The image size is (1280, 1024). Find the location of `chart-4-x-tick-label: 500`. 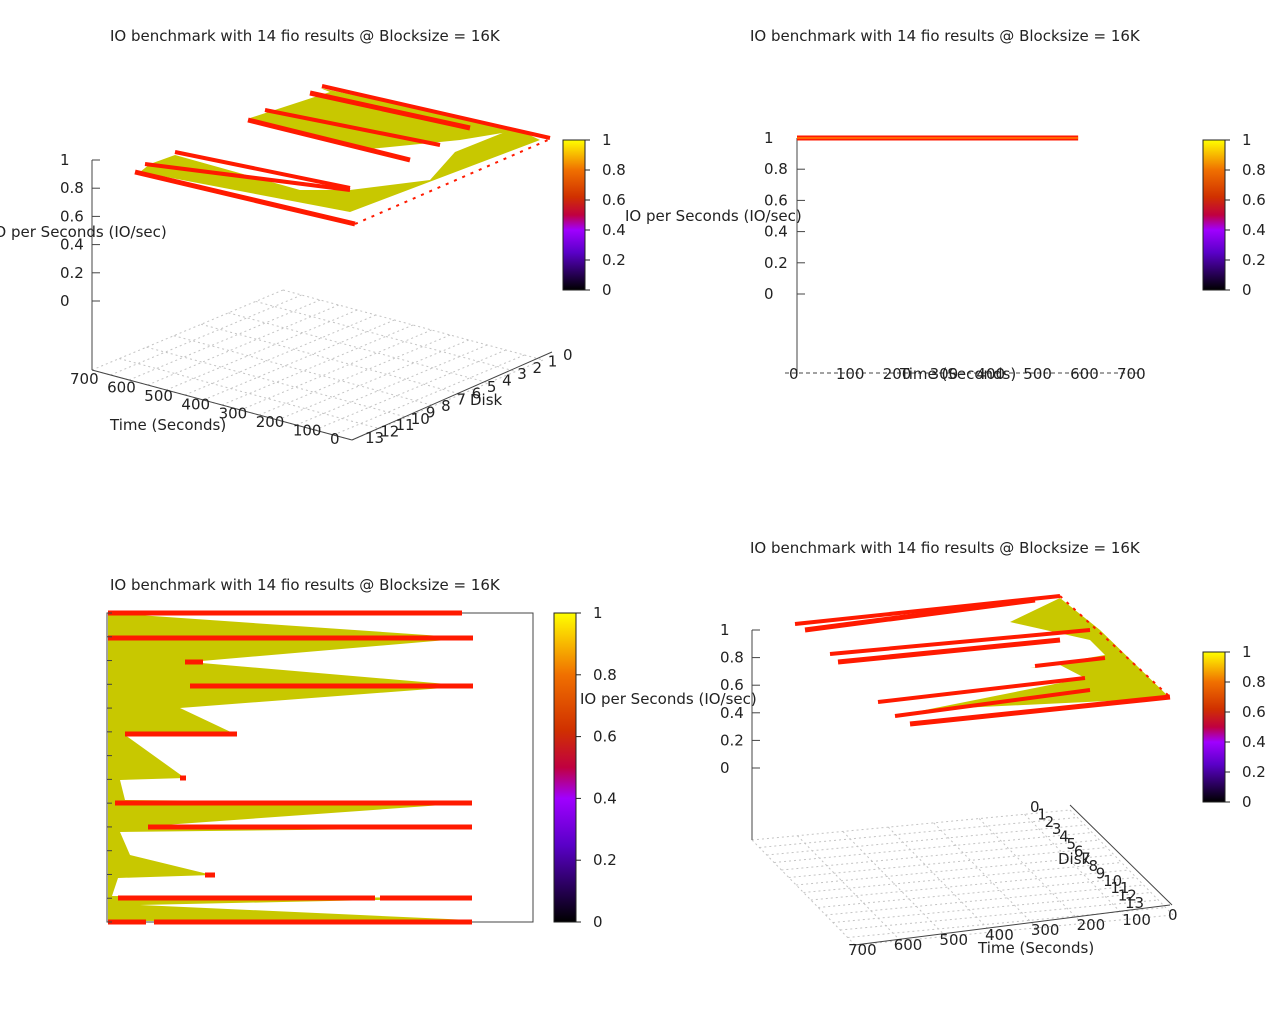

chart-4-x-tick-label: 500 is located at coordinates (953, 940).